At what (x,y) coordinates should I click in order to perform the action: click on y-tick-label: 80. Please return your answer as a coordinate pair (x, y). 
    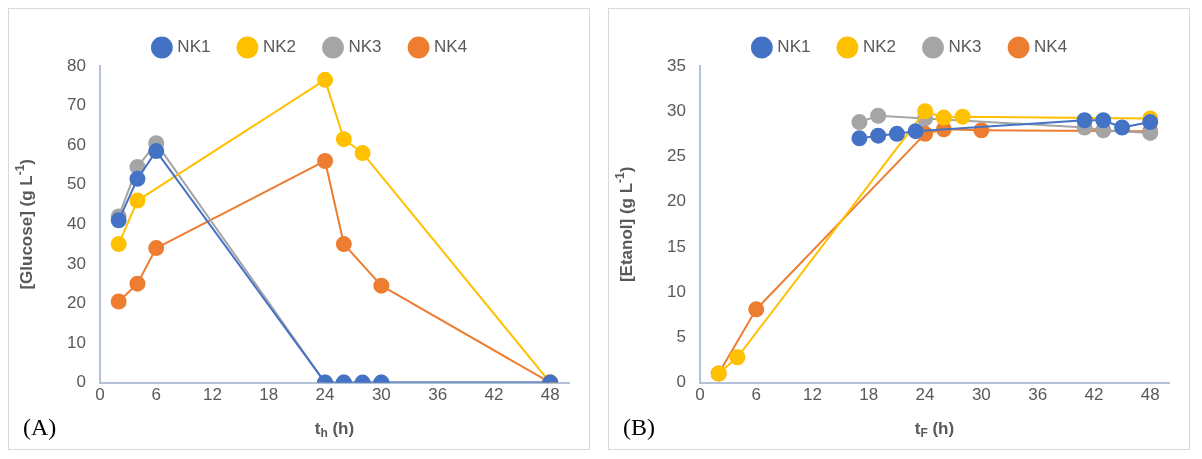
    Looking at the image, I should click on (76, 65).